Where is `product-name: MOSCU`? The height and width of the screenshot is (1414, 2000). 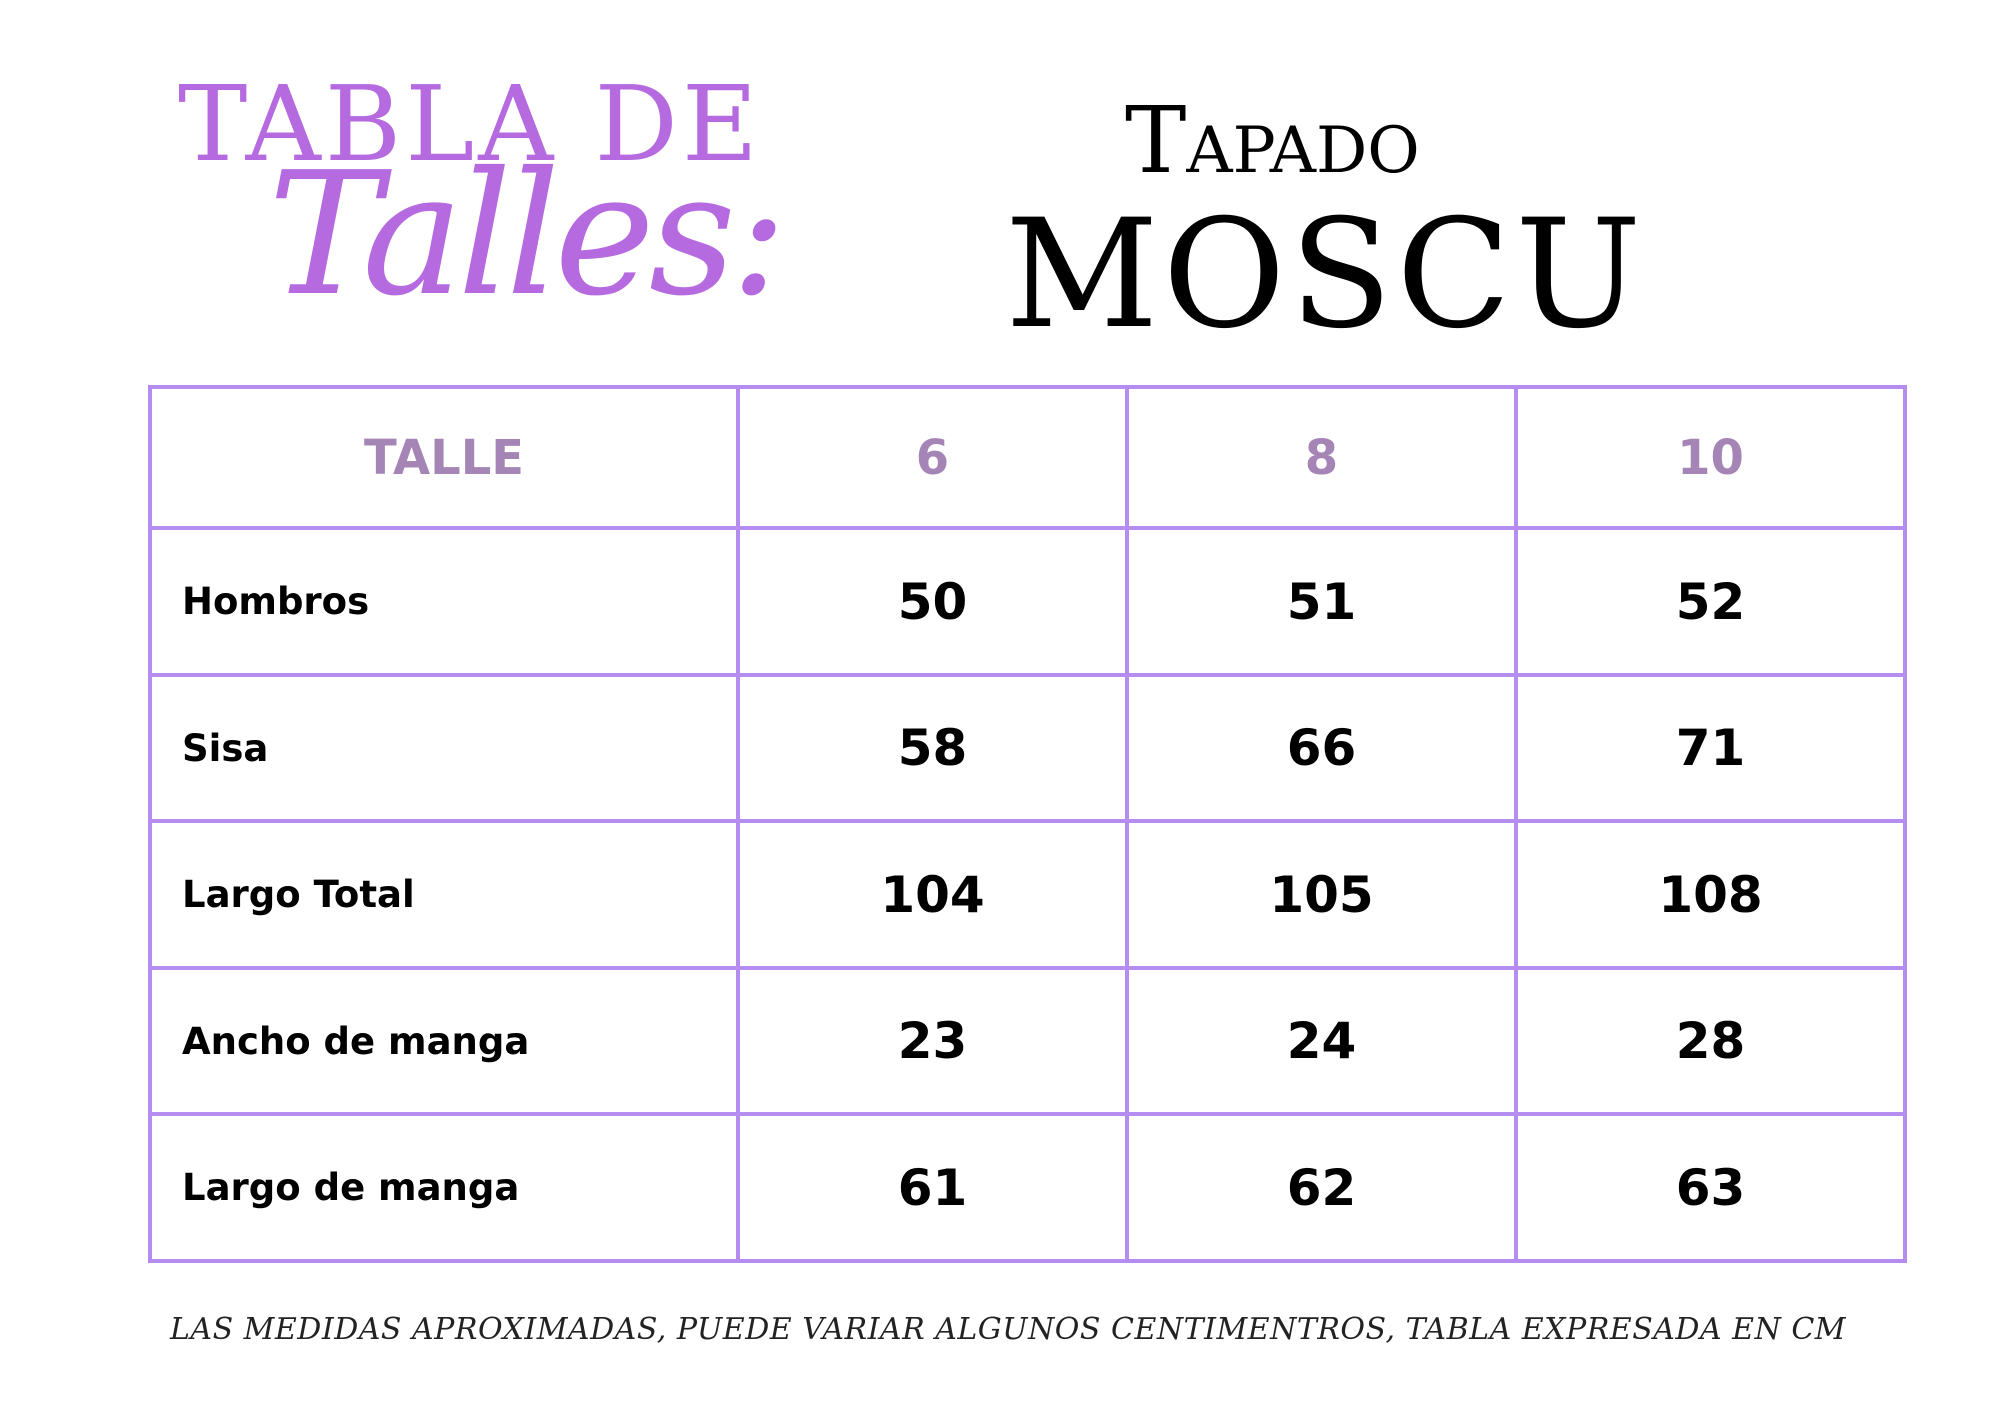
product-name: MOSCU is located at coordinates (1325, 275).